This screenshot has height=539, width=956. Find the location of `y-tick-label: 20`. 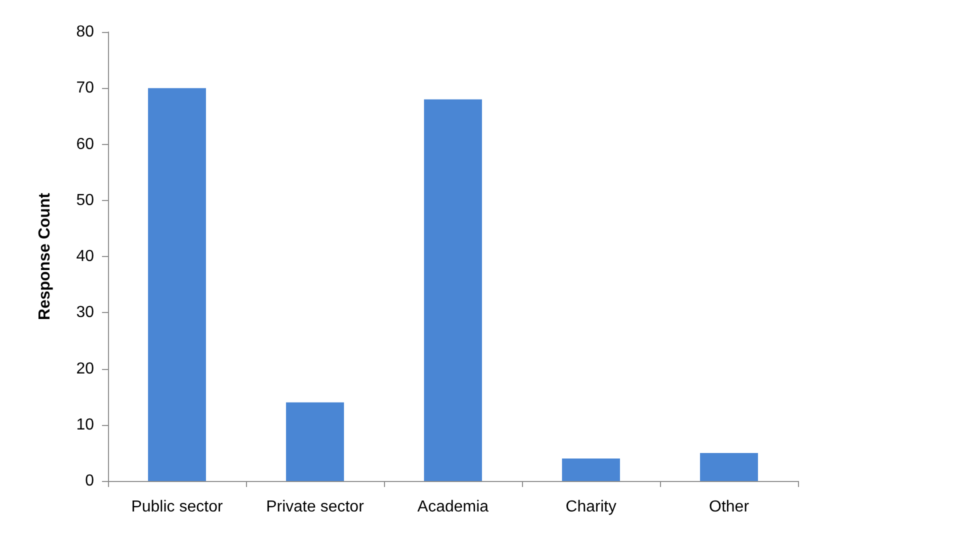

y-tick-label: 20 is located at coordinates (85, 369).